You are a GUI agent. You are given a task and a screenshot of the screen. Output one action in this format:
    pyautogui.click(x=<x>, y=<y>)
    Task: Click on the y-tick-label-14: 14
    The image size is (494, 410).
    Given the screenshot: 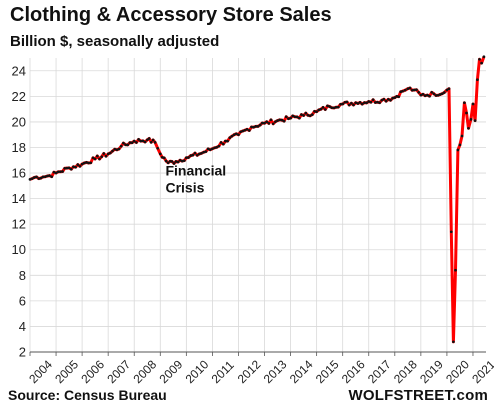 What is the action you would take?
    pyautogui.click(x=19, y=198)
    